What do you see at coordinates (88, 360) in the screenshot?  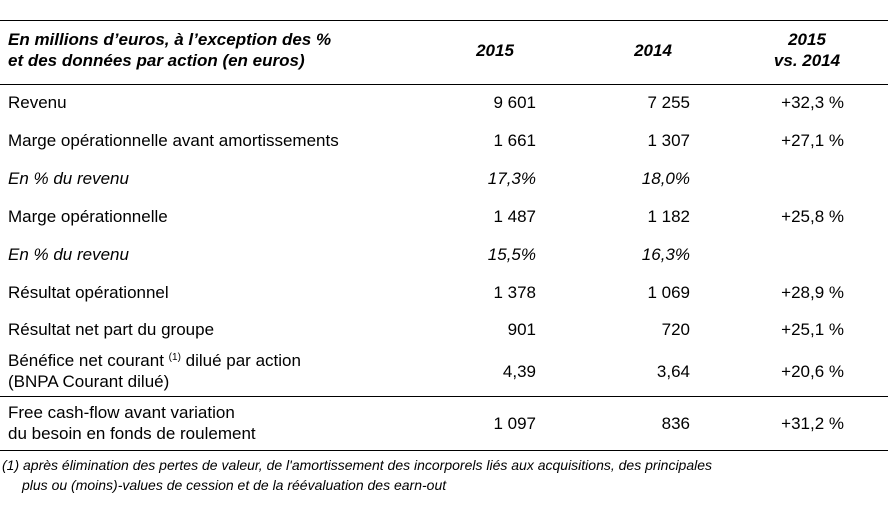 I see `row-label-part1: Bénéfice net courant` at bounding box center [88, 360].